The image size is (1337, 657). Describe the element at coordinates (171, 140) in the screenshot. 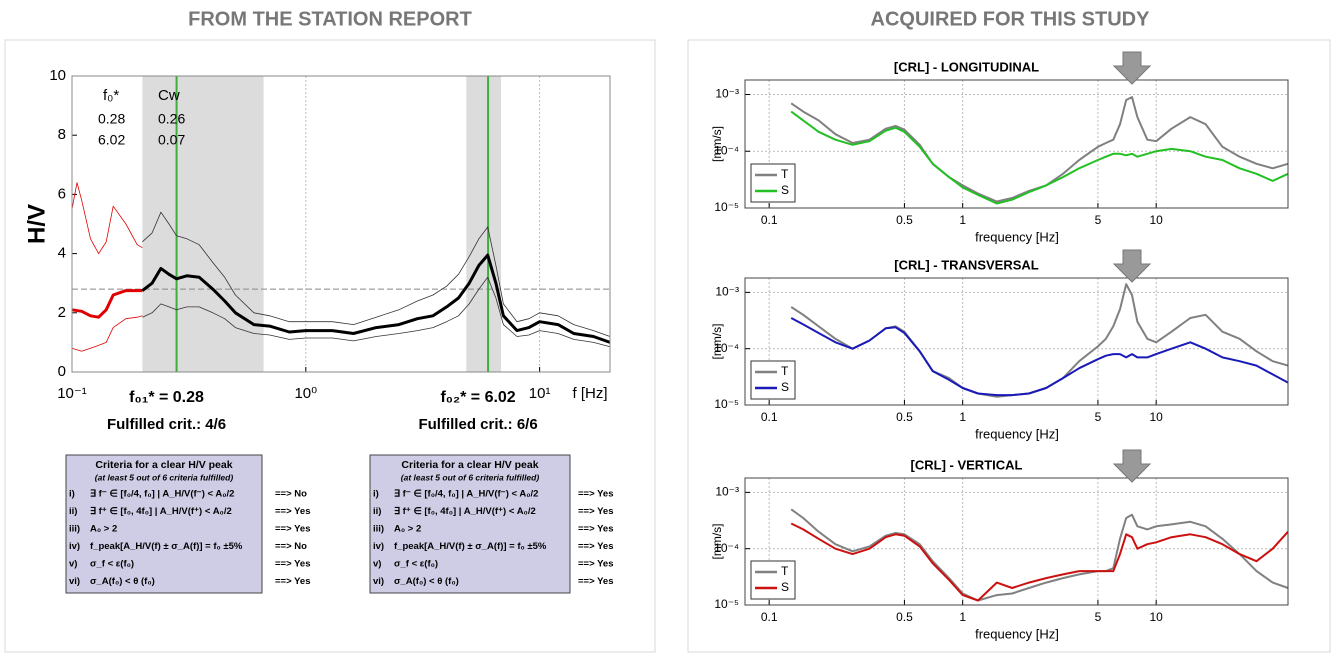

I see `table-cell: 0.07` at that location.